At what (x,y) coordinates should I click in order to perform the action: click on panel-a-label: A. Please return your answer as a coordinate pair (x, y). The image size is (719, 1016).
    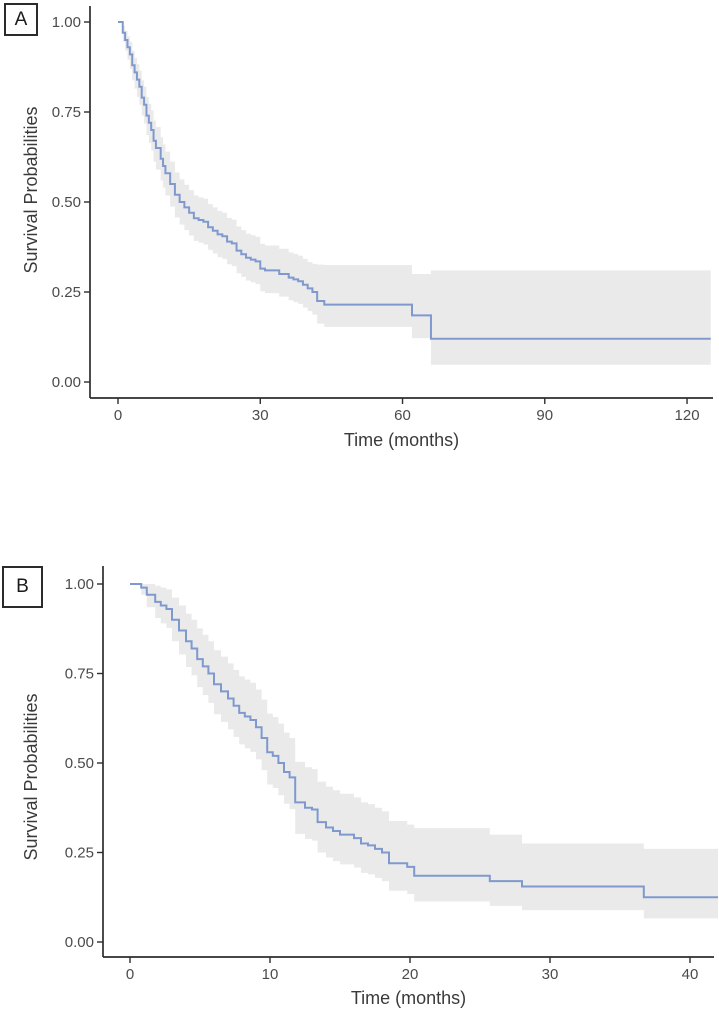
    Looking at the image, I should click on (21, 19).